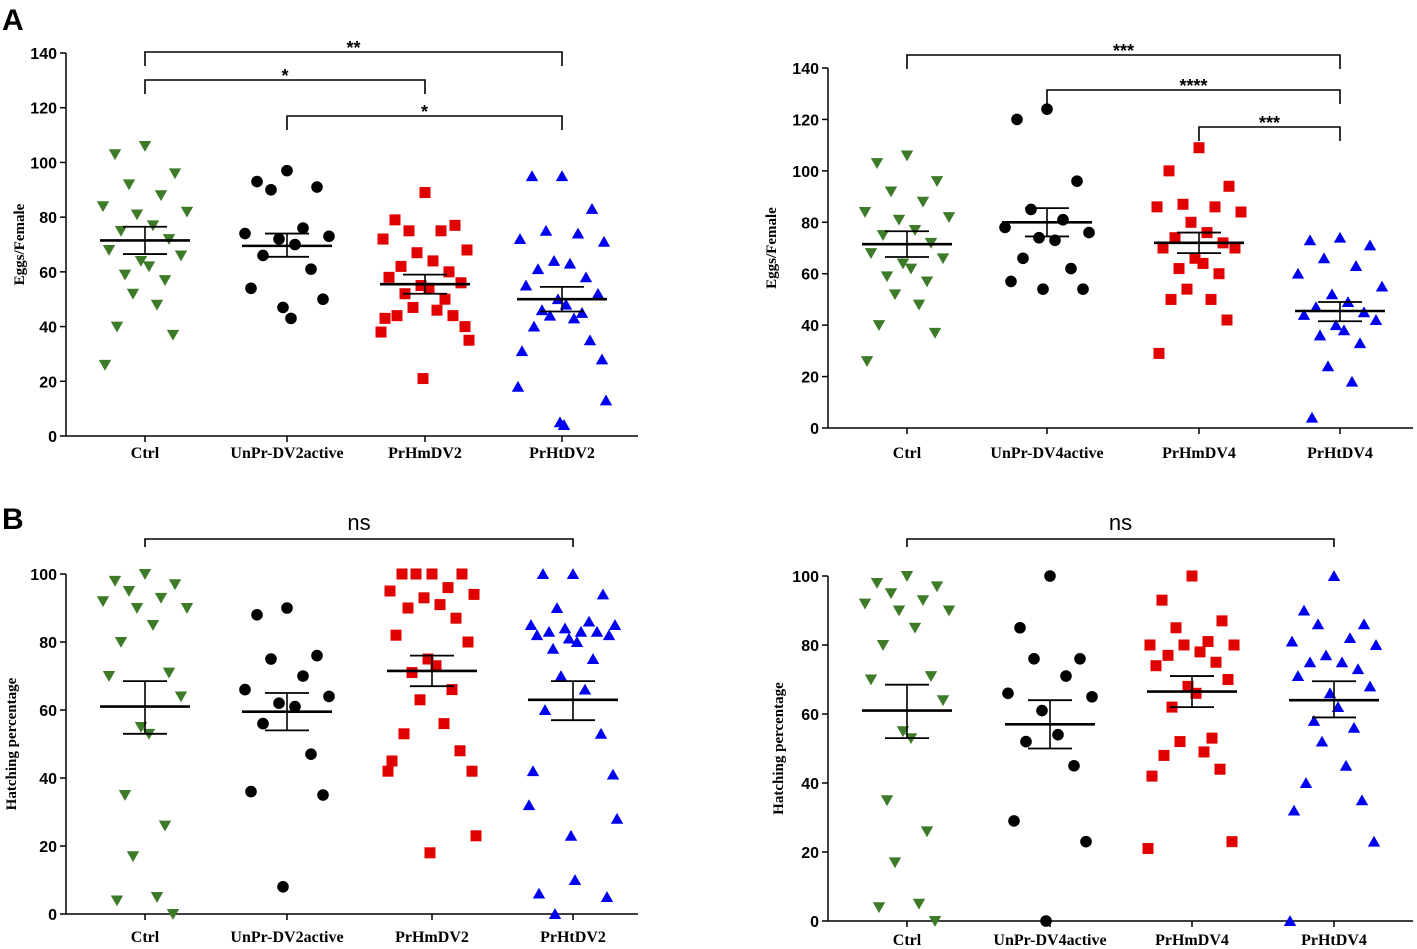  What do you see at coordinates (1049, 940) in the screenshot?
I see `x-tick-label: UnPr-DV4active` at bounding box center [1049, 940].